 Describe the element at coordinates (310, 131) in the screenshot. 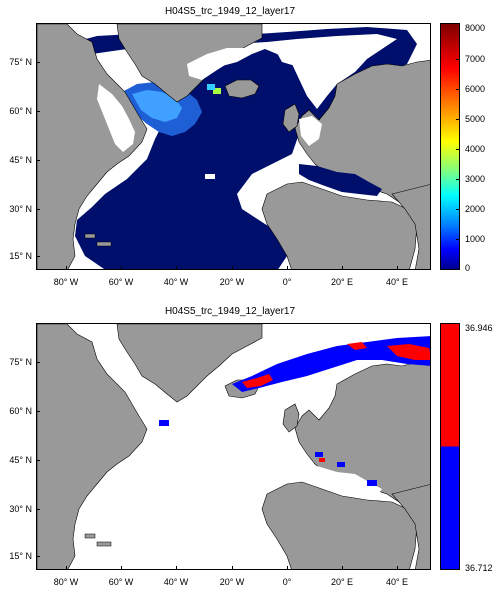

I see `north-sea-shelf` at that location.